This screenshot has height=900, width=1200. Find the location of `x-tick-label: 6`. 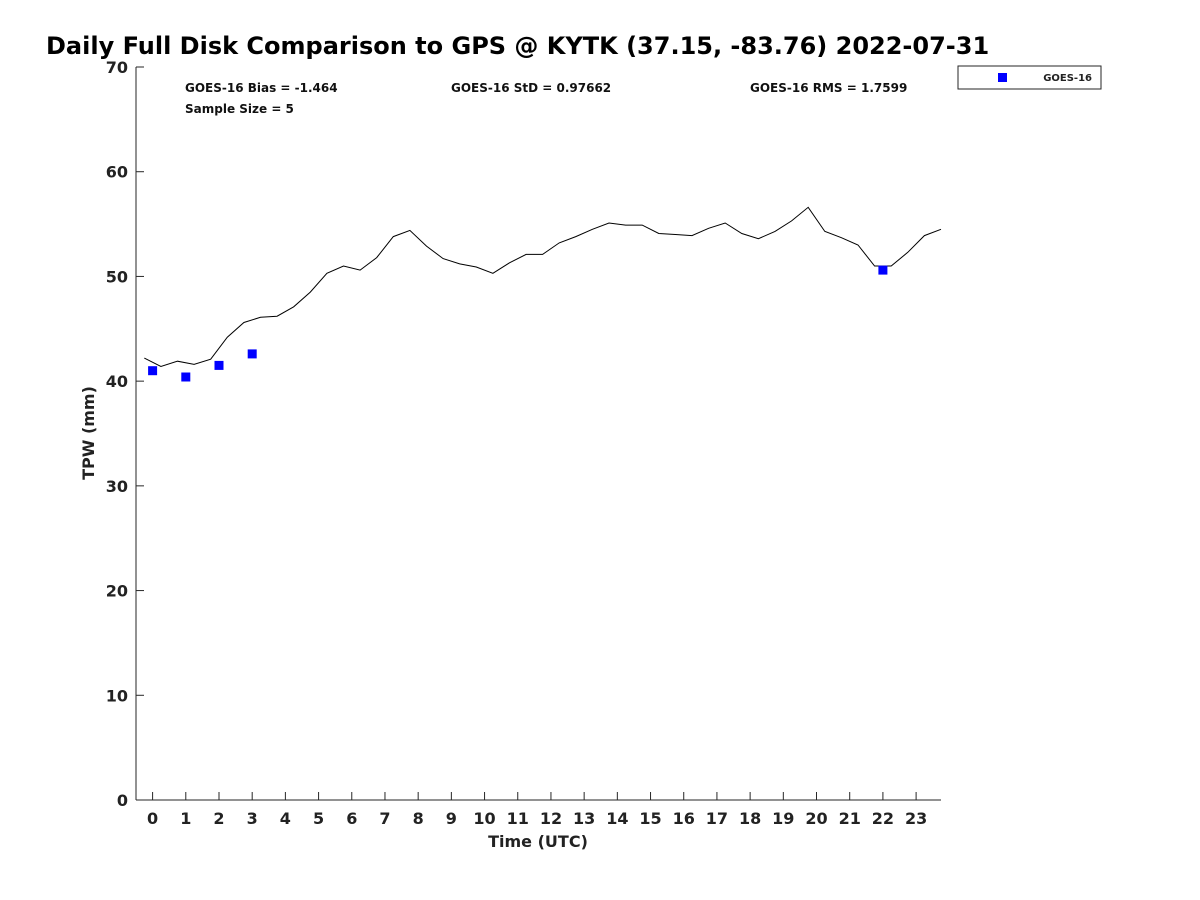

x-tick-label: 6 is located at coordinates (351, 818).